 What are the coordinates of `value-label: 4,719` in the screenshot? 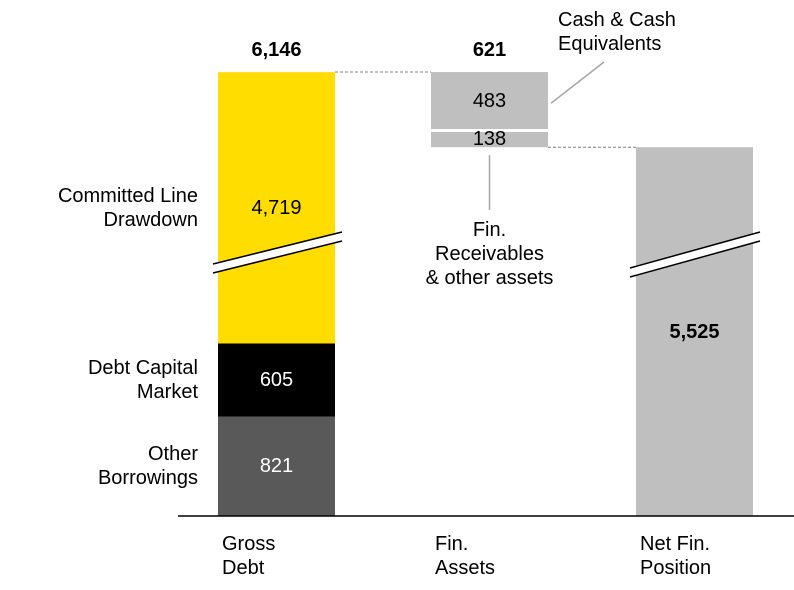 It's located at (276, 207).